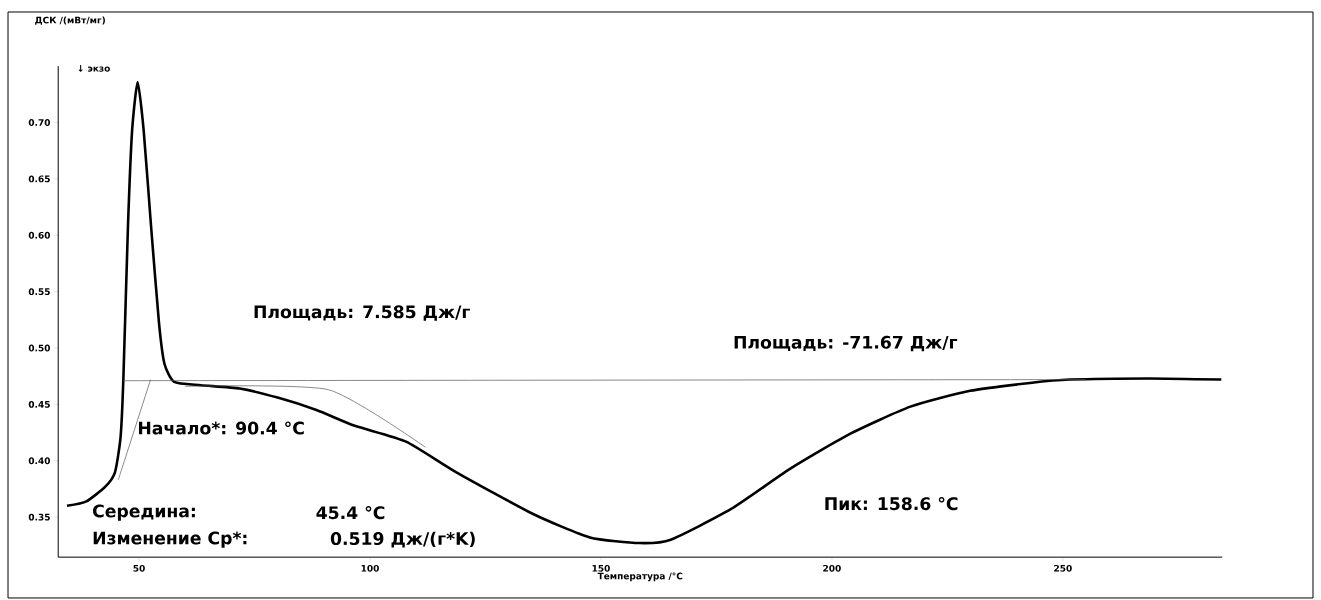 The width and height of the screenshot is (1321, 600). What do you see at coordinates (601, 568) in the screenshot?
I see `x-tick-label: 150` at bounding box center [601, 568].